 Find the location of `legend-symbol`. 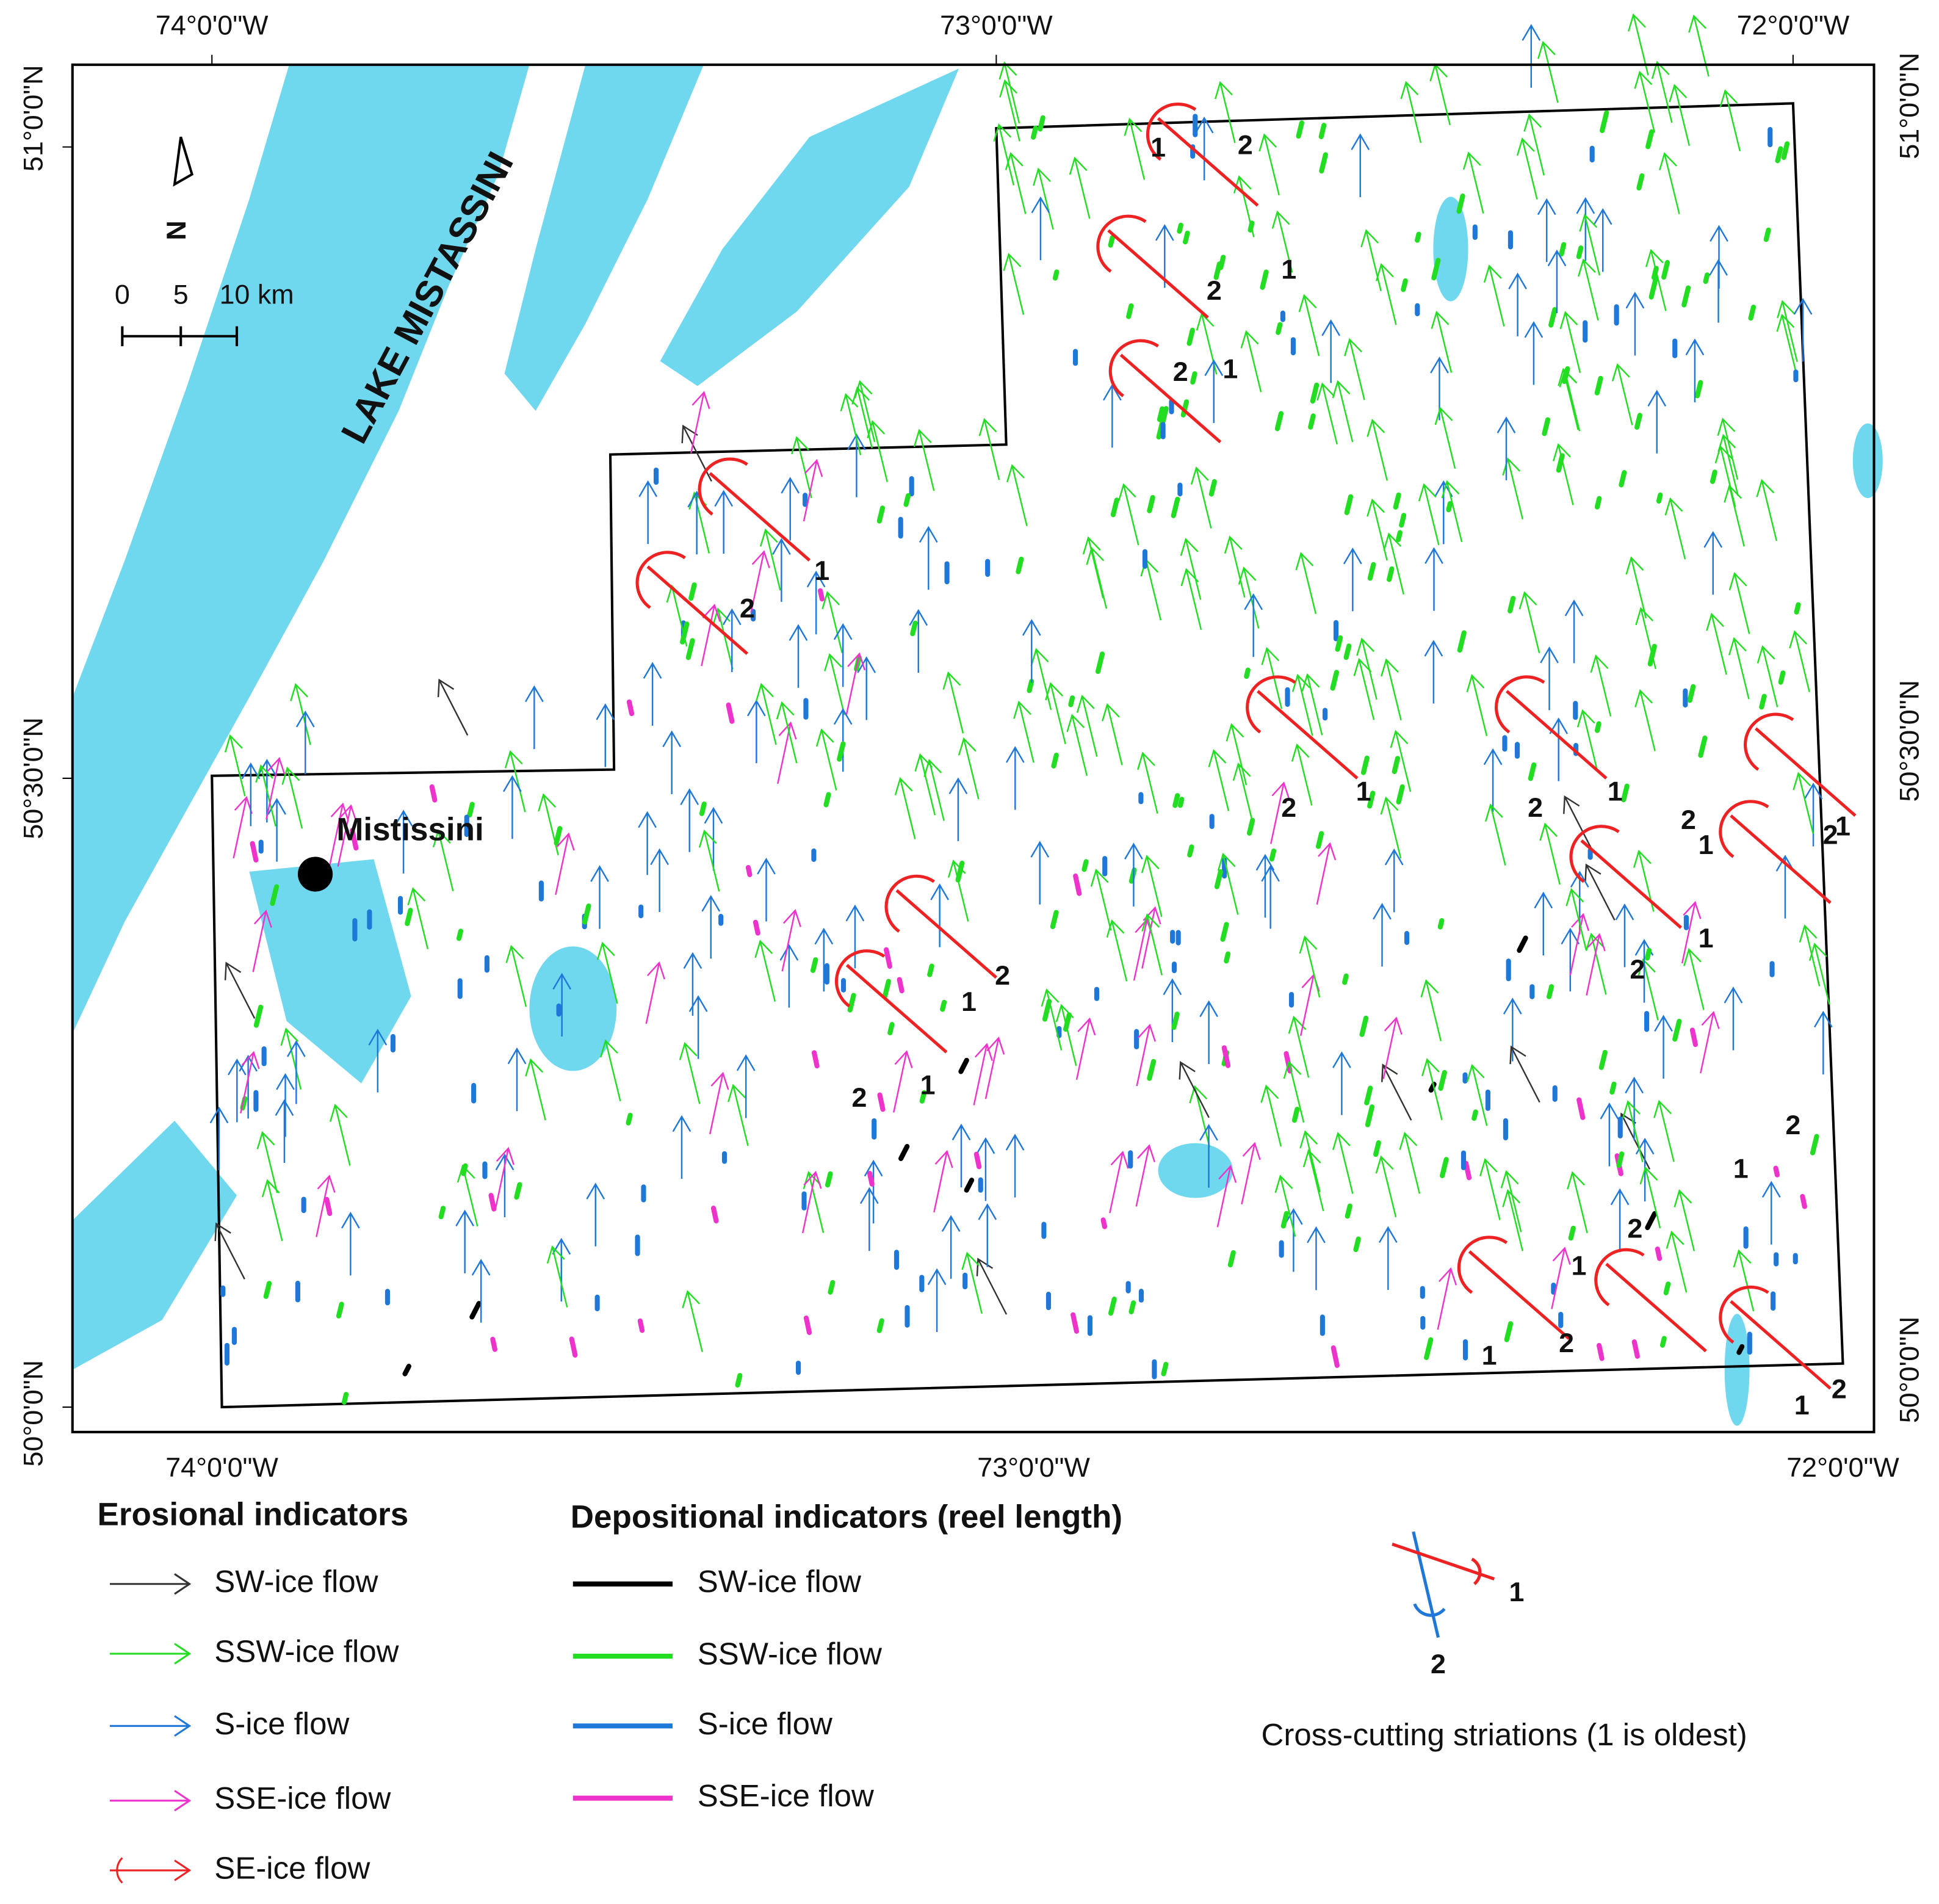

legend-symbol is located at coordinates (150, 1584).